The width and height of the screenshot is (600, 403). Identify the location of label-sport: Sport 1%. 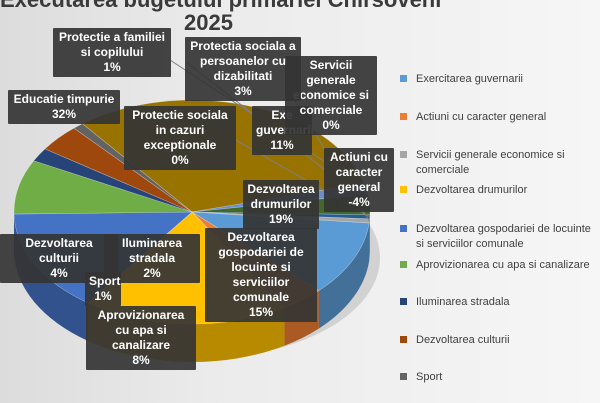
(103, 289).